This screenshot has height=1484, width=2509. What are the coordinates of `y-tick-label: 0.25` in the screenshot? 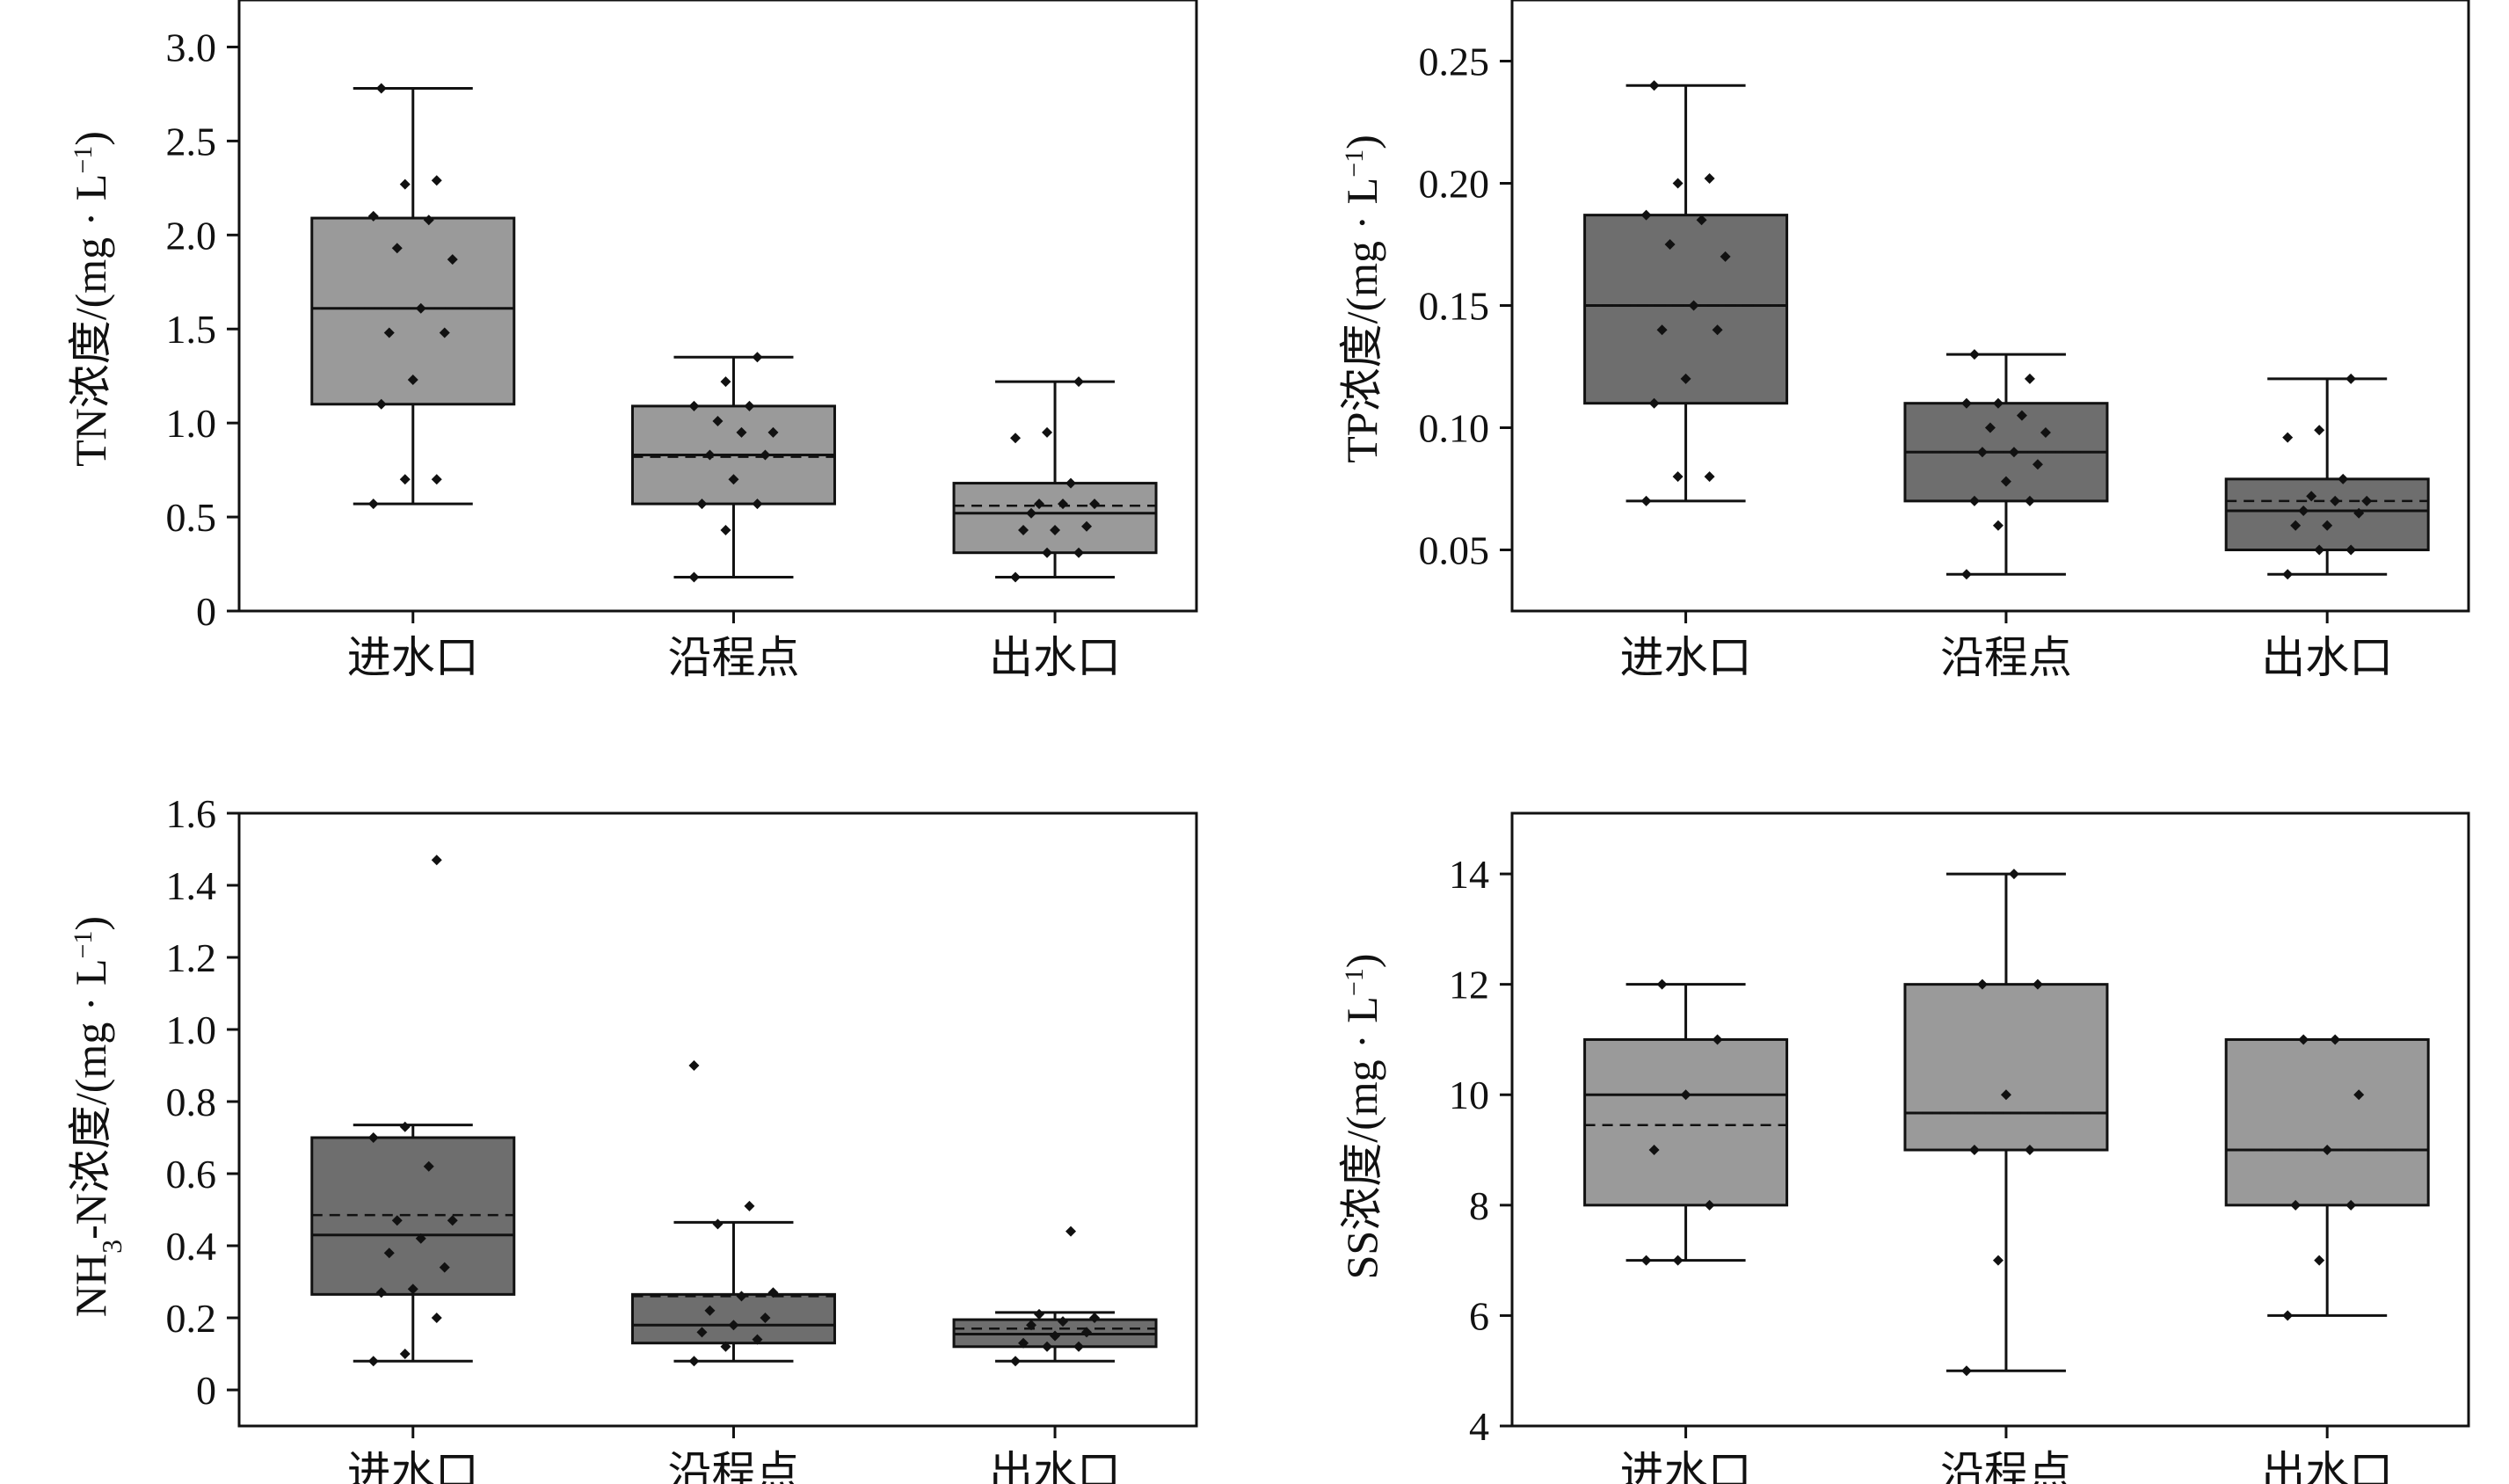 It's located at (1454, 62).